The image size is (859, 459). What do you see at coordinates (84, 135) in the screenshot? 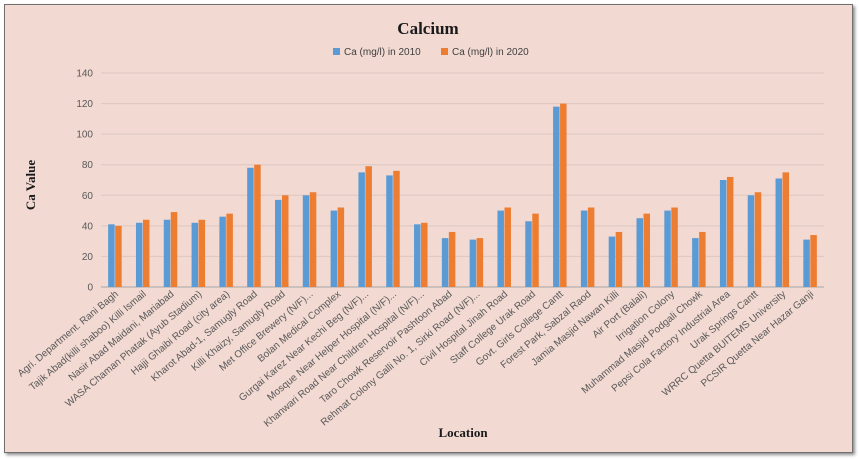
I see `y-tick-label: 100` at bounding box center [84, 135].